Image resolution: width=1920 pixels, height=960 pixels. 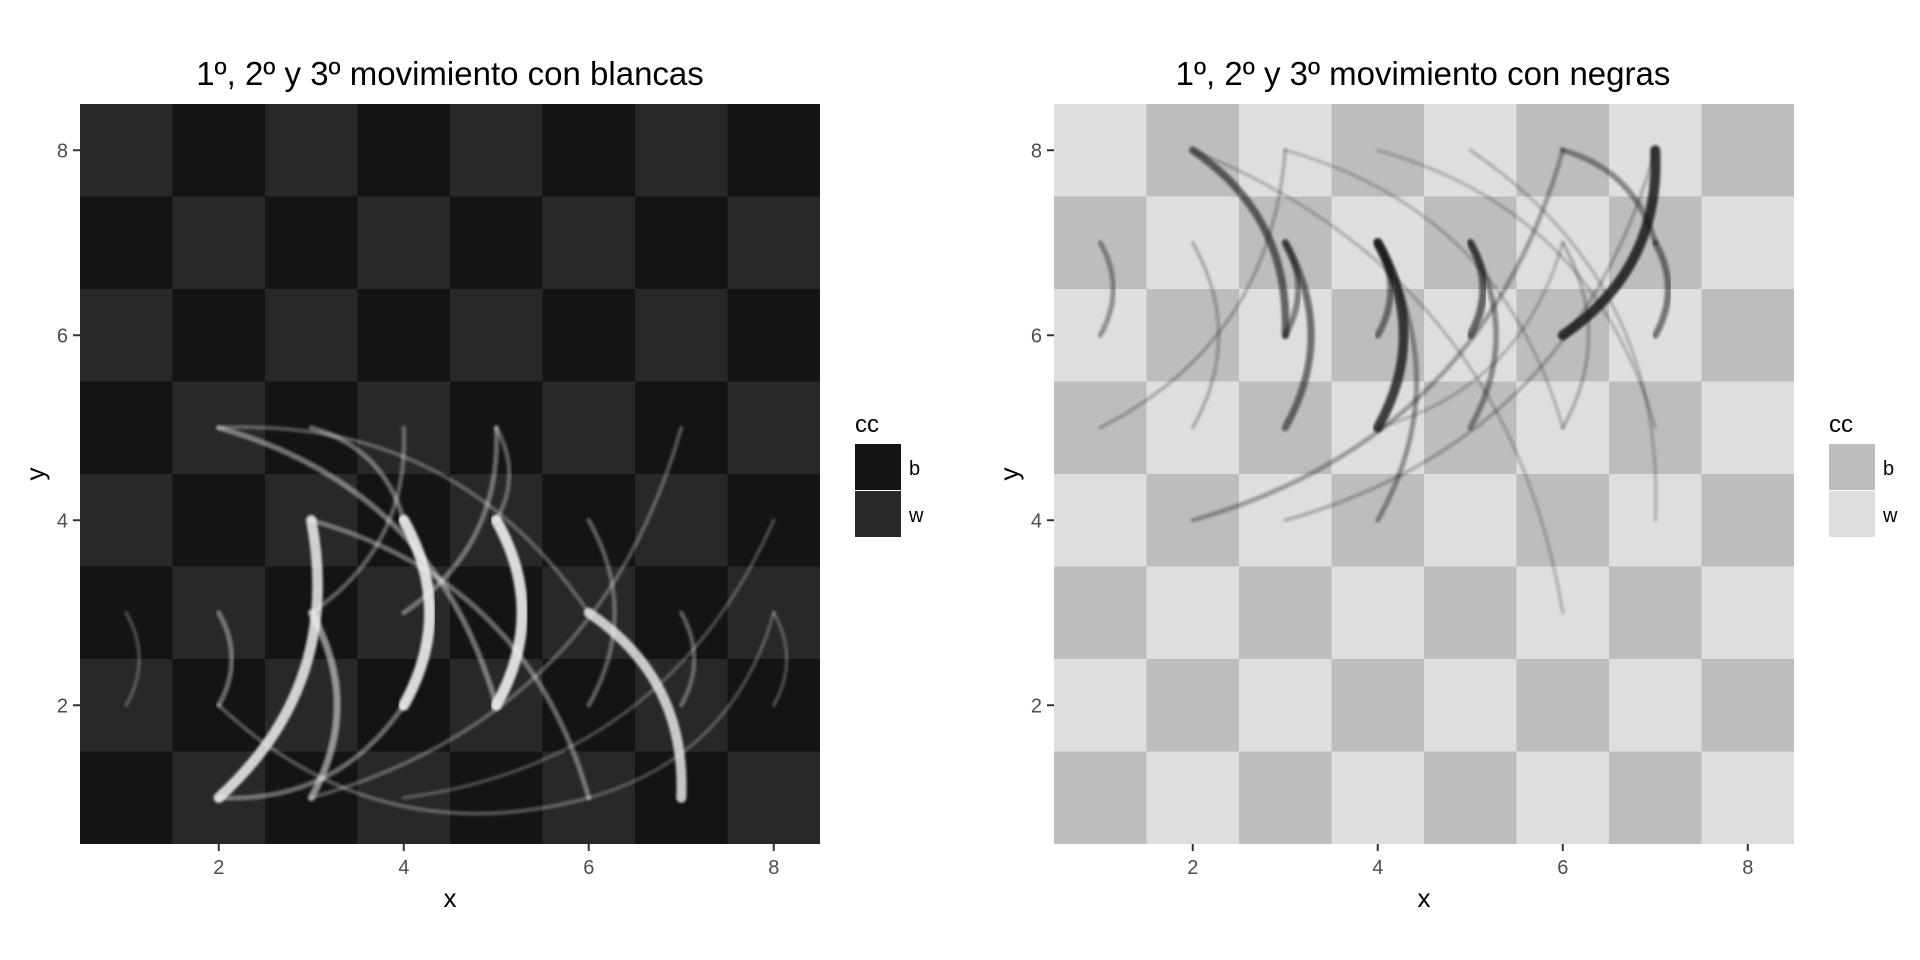 I want to click on legend-title: cc, so click(x=1841, y=424).